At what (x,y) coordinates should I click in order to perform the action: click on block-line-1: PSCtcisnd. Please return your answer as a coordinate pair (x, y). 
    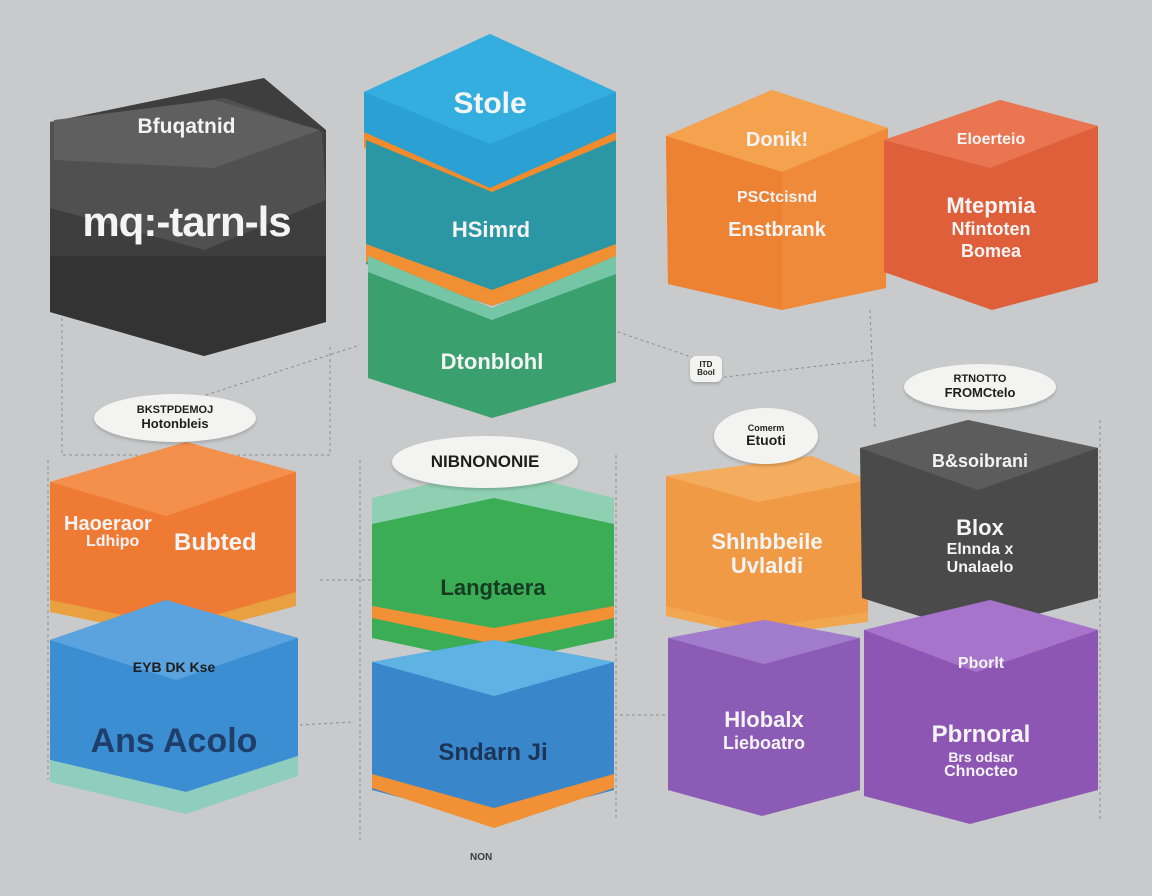
    Looking at the image, I should click on (776, 197).